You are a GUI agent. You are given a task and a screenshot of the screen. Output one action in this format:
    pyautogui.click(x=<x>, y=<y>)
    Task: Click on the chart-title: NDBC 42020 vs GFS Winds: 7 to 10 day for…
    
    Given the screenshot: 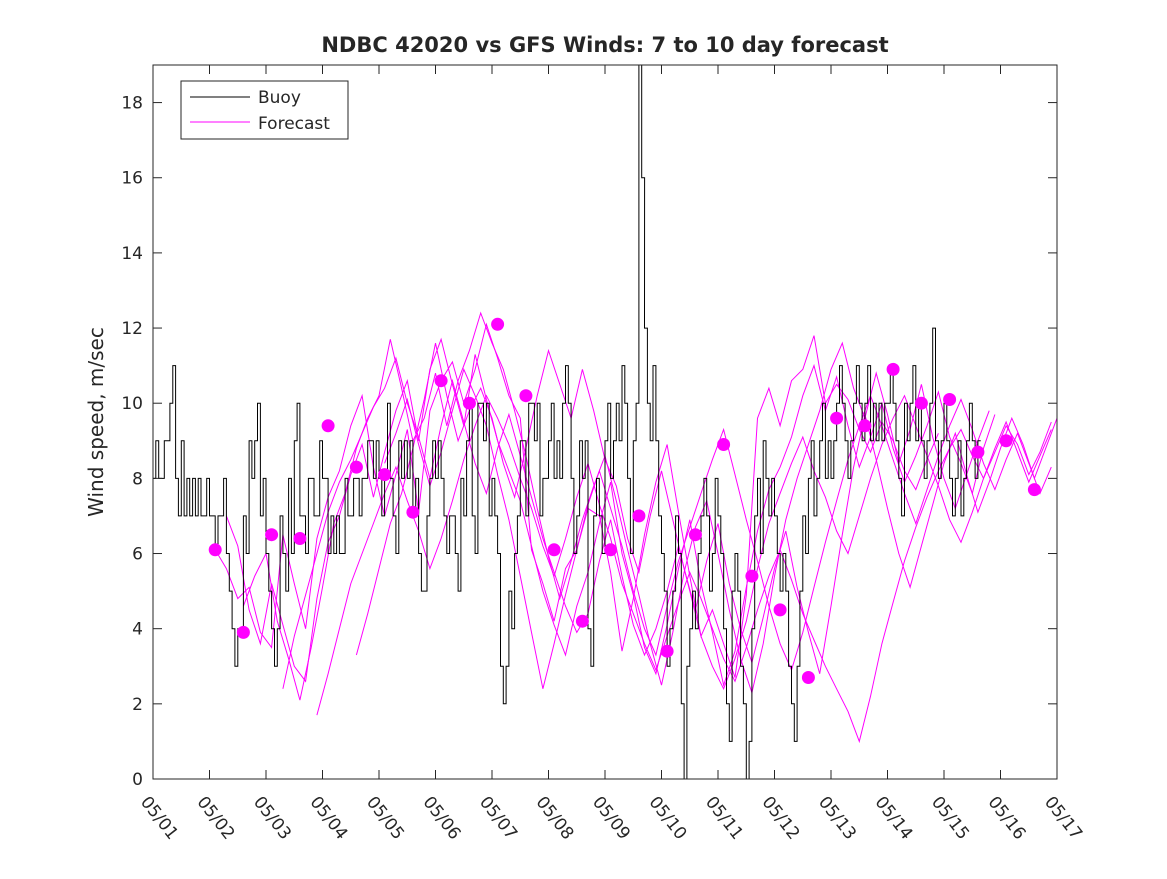 What is the action you would take?
    pyautogui.click(x=604, y=45)
    